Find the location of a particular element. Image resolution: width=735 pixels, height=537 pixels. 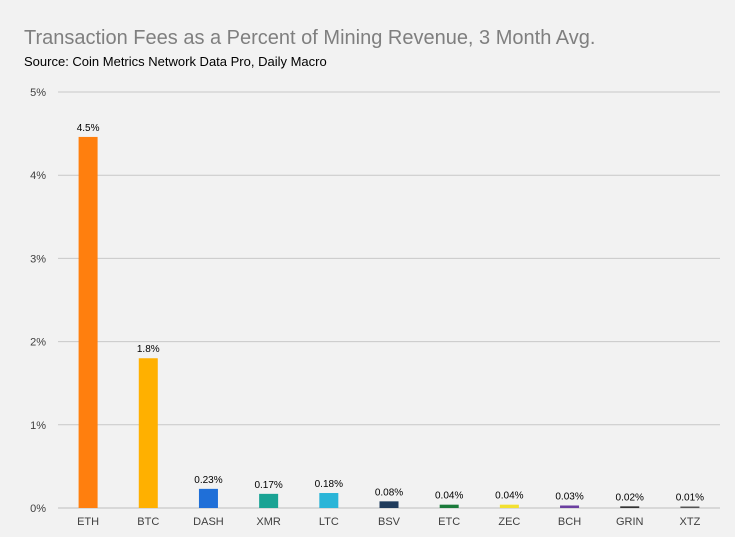

x-tick-label-bch: BCH is located at coordinates (569, 522).